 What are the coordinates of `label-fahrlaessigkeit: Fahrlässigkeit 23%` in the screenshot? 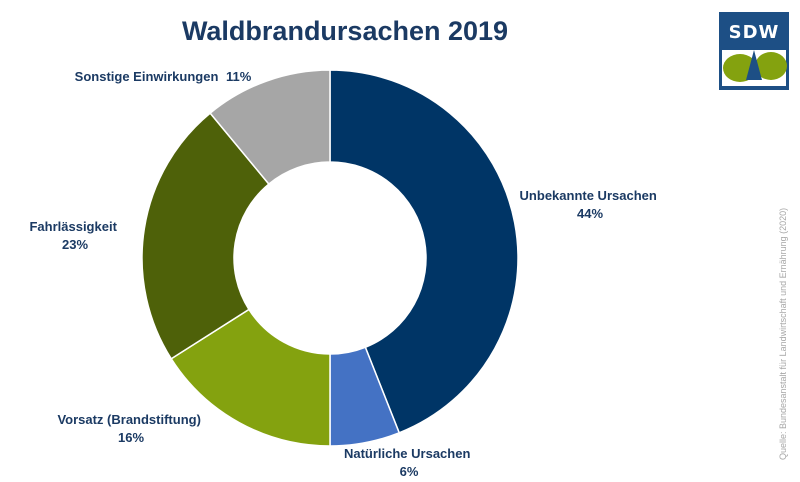 It's located at (74, 235).